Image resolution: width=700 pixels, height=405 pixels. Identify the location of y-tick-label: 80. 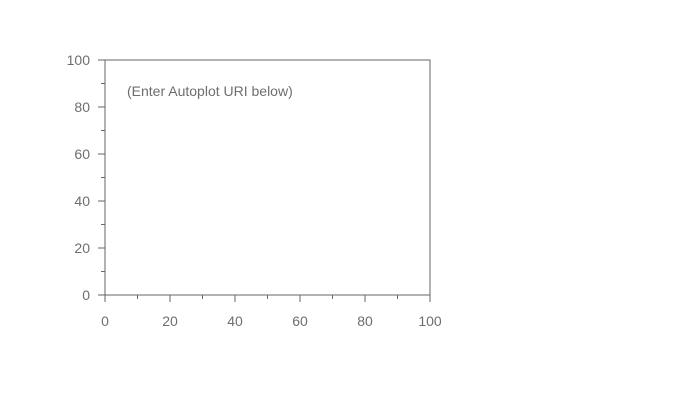
(82, 107).